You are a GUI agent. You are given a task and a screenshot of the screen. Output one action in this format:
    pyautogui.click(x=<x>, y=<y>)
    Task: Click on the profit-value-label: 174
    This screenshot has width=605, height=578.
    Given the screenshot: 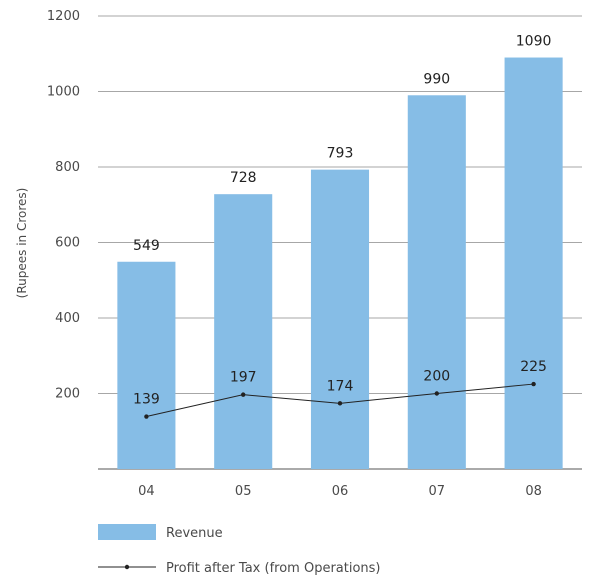 What is the action you would take?
    pyautogui.click(x=340, y=386)
    